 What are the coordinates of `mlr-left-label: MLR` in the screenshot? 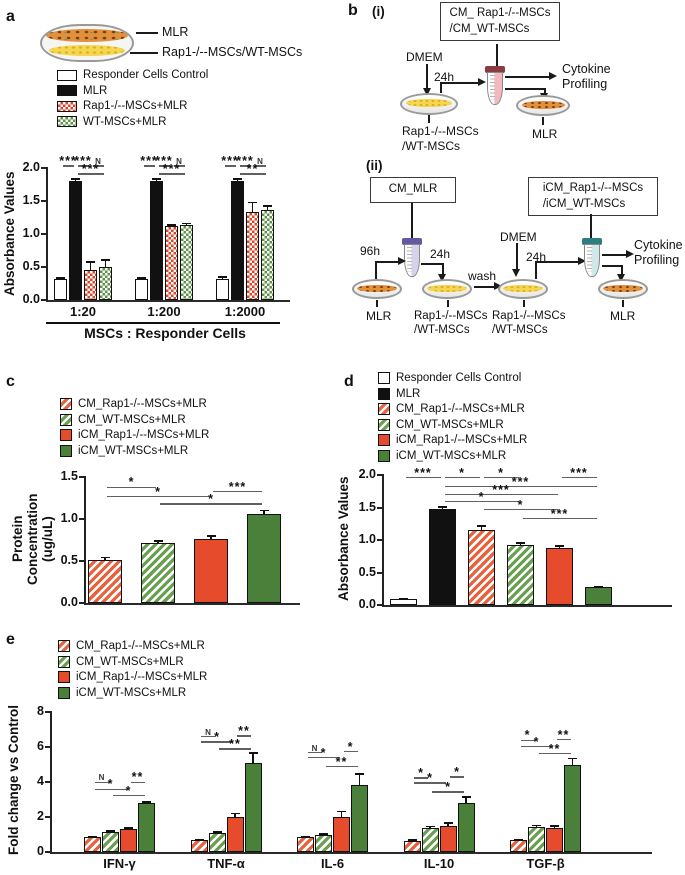 It's located at (379, 316).